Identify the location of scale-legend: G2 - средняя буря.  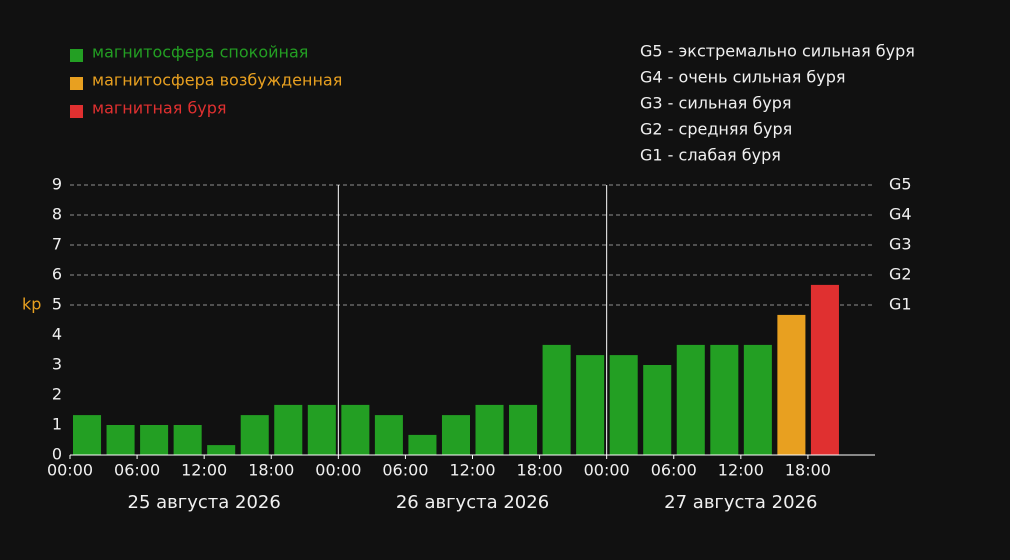
(716, 129).